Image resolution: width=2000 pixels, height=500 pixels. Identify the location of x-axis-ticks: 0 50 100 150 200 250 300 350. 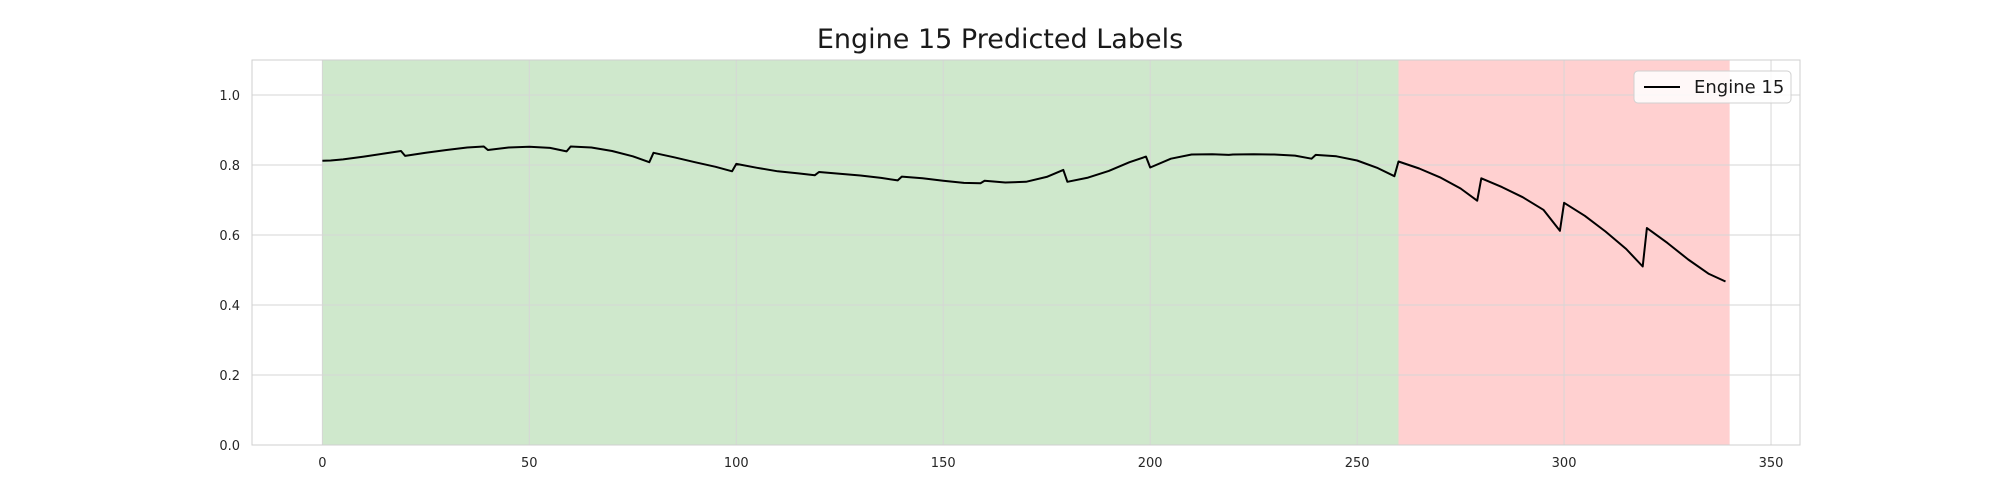
(1050, 463).